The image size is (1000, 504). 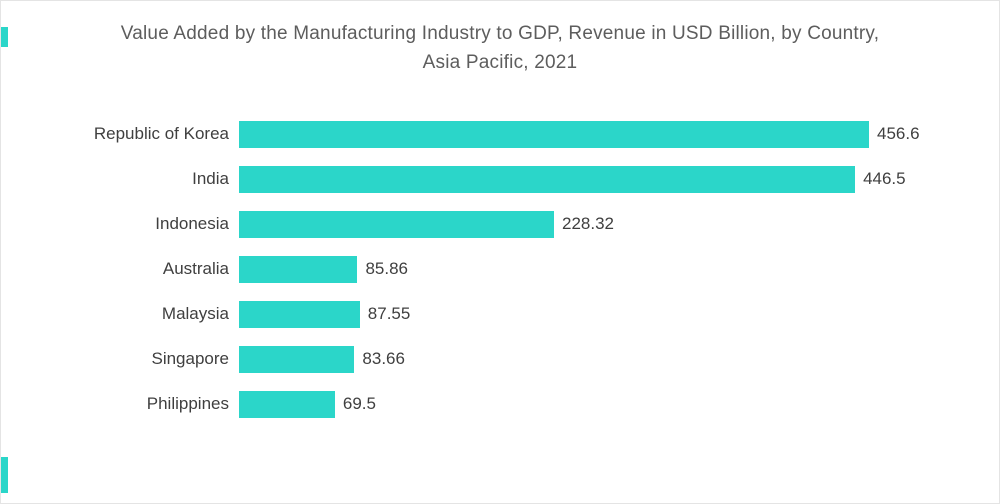 What do you see at coordinates (4, 475) in the screenshot?
I see `accent-bar-bottom-left` at bounding box center [4, 475].